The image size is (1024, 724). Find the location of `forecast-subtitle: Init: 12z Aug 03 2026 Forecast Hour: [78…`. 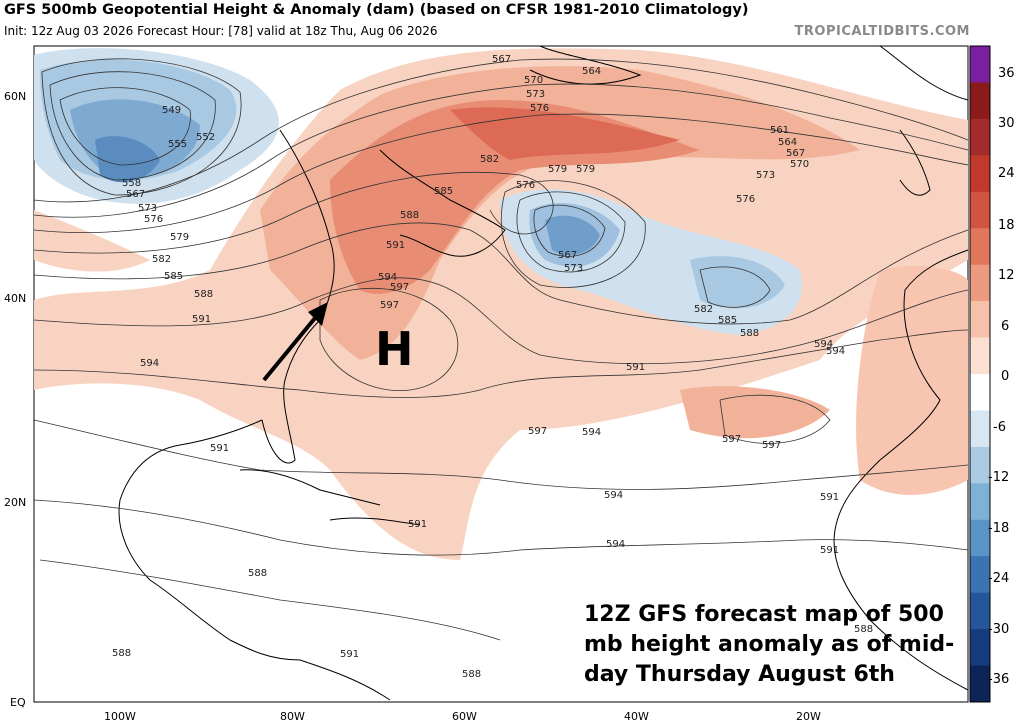

forecast-subtitle: Init: 12z Aug 03 2026 Forecast Hour: [78… is located at coordinates (221, 31).